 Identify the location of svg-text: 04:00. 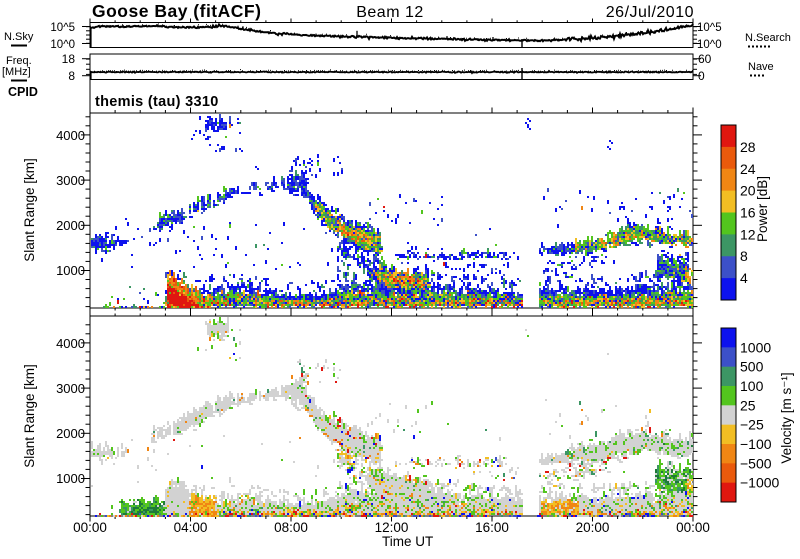
(191, 527).